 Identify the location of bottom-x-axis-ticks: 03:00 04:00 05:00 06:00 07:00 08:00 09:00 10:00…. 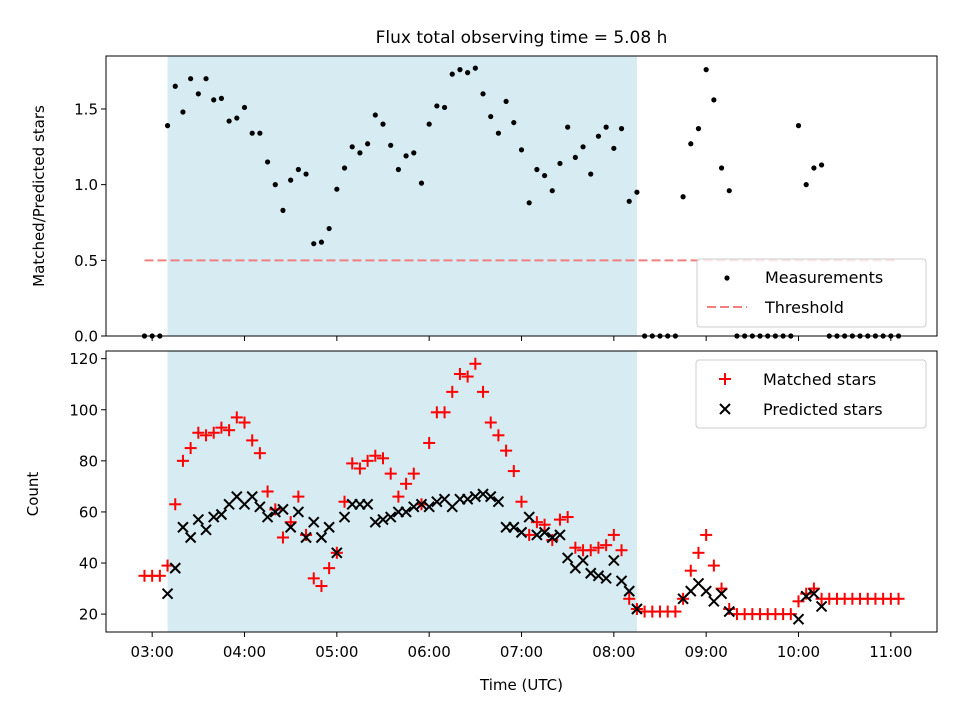
(521, 646).